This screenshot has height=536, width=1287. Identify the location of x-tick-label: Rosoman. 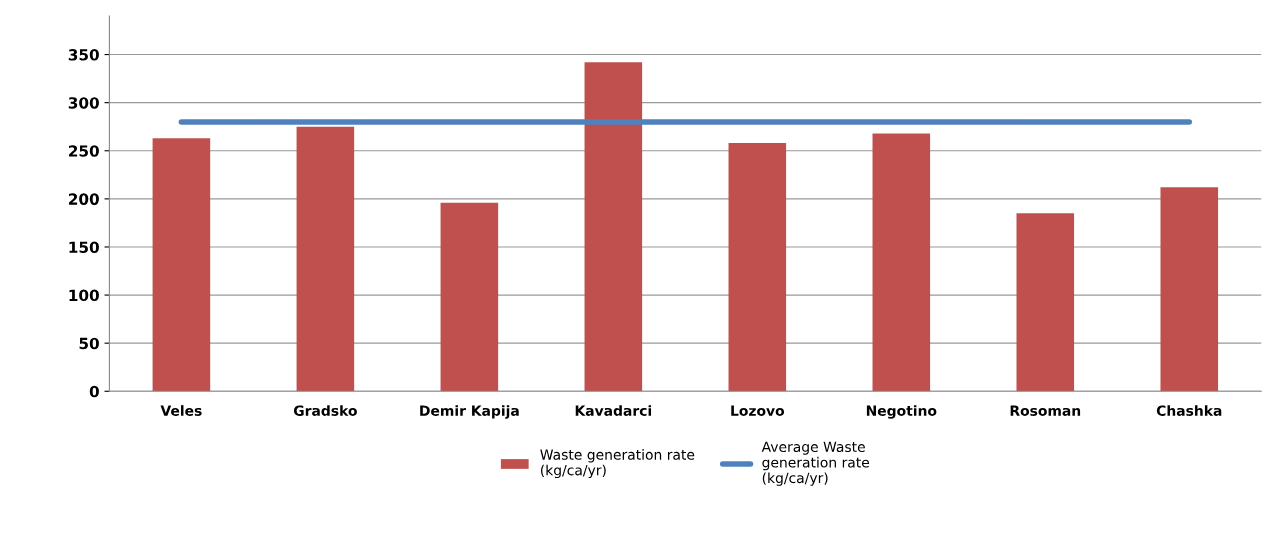
(1045, 410).